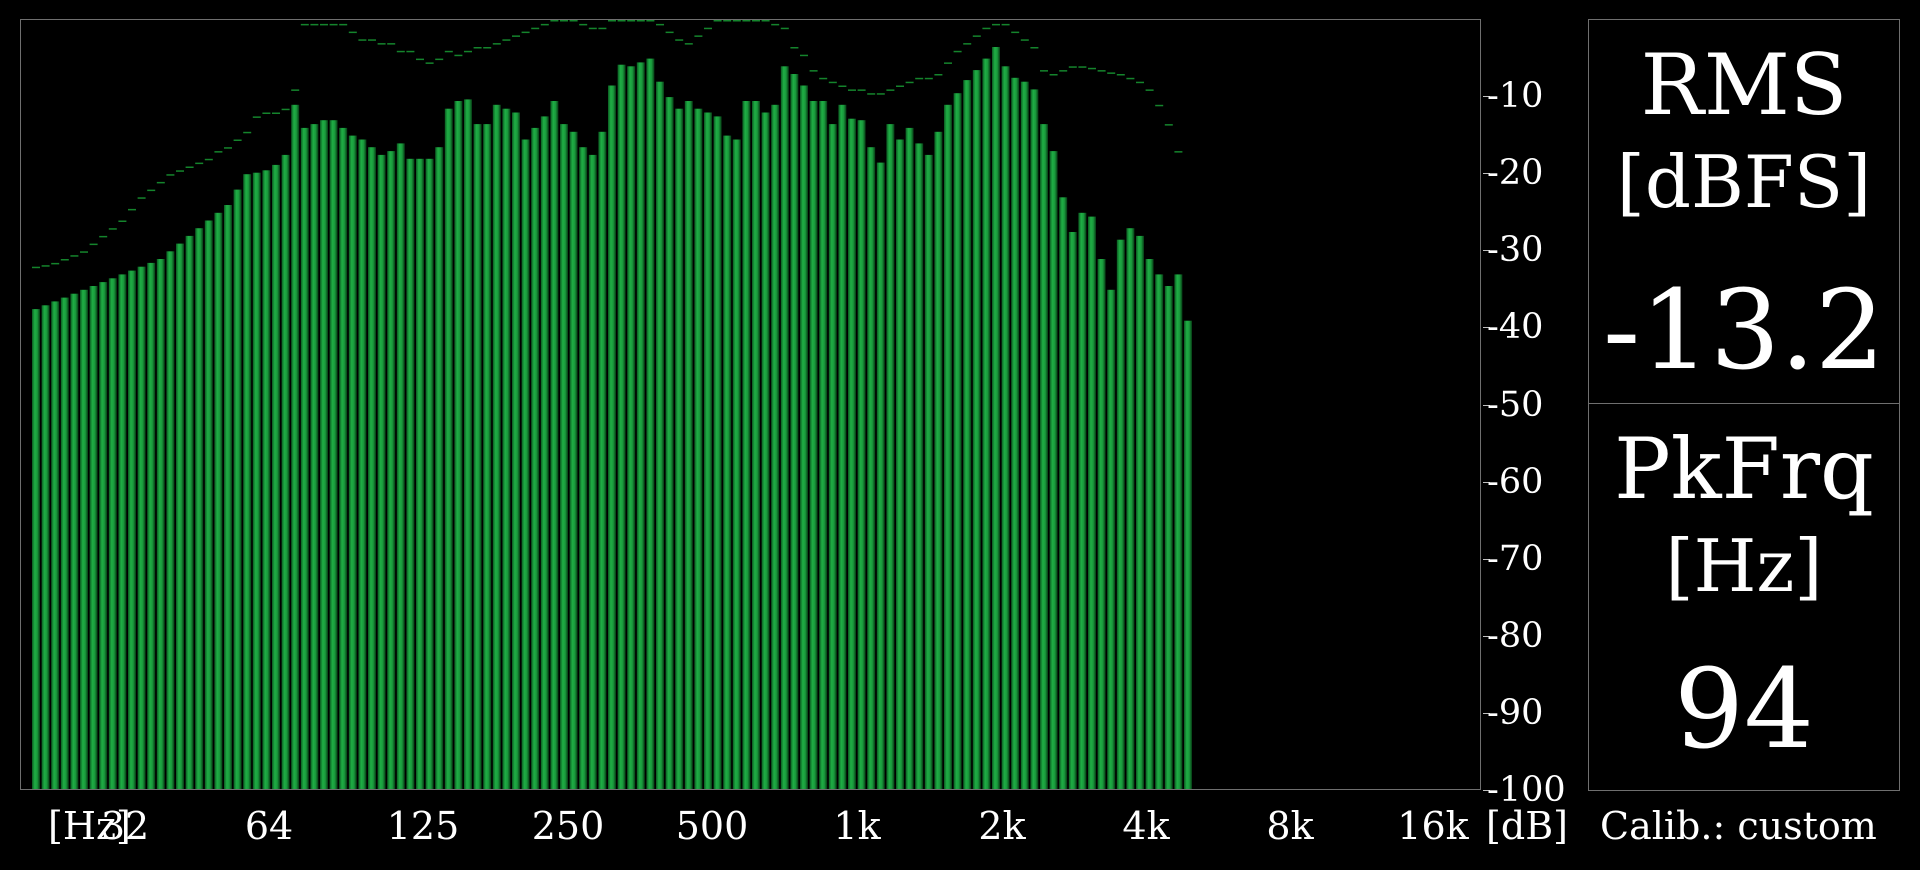 Image resolution: width=1920 pixels, height=870 pixels. What do you see at coordinates (568, 826) in the screenshot?
I see `freq-tick-250: 250` at bounding box center [568, 826].